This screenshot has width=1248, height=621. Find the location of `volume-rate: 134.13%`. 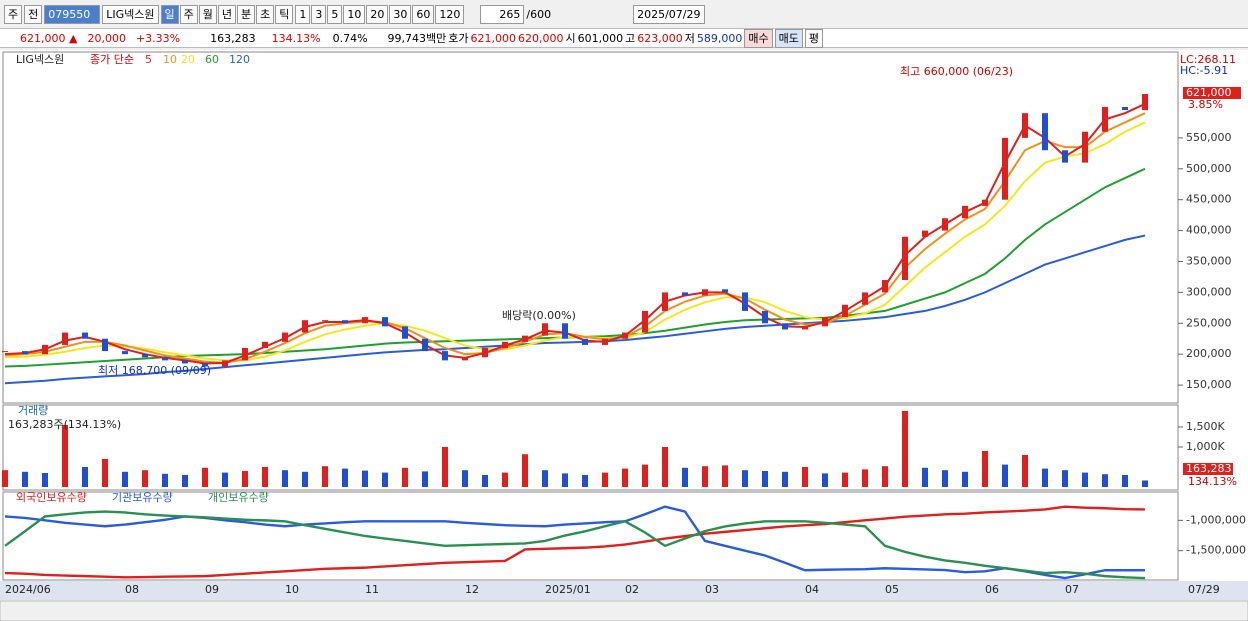

volume-rate: 134.13% is located at coordinates (296, 38).